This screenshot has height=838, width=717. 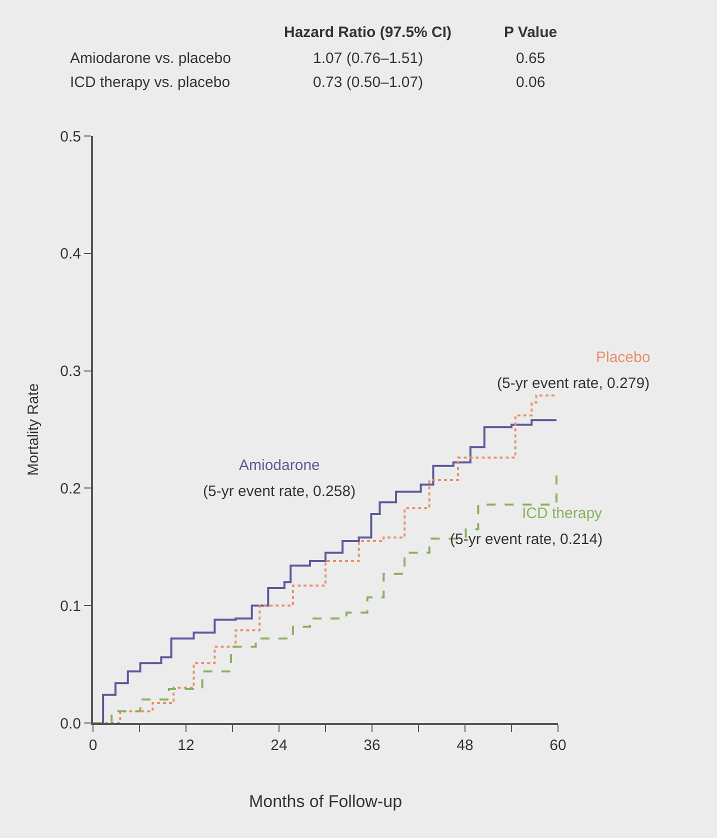 What do you see at coordinates (70, 723) in the screenshot?
I see `y-tick-label: 0.0` at bounding box center [70, 723].